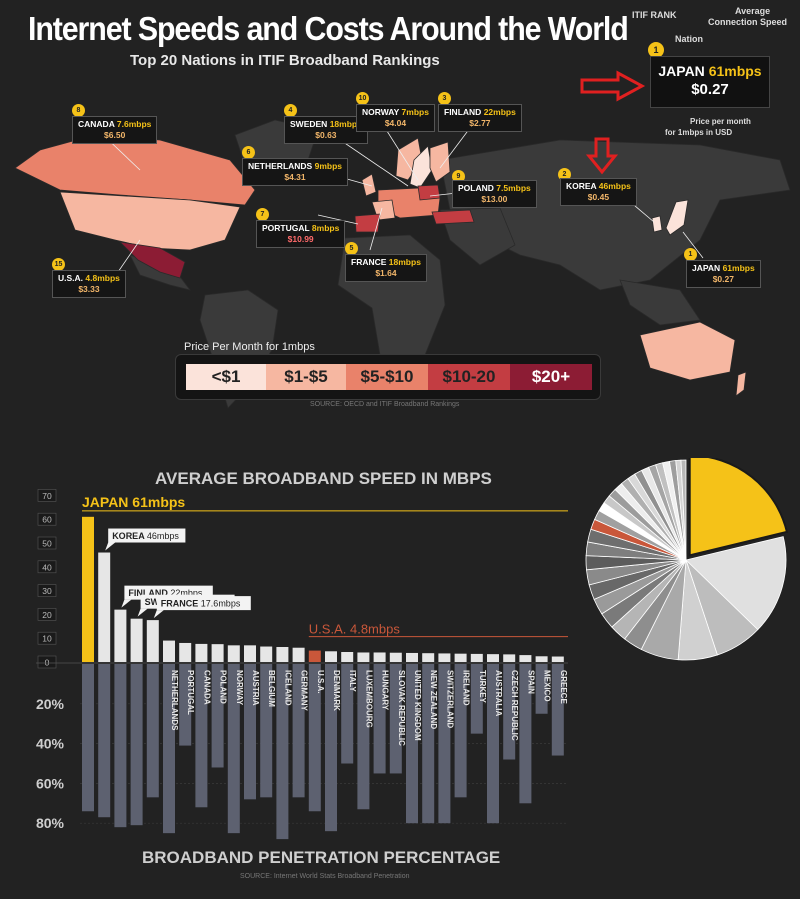  What do you see at coordinates (440, 162) in the screenshot?
I see `map-finland` at bounding box center [440, 162].